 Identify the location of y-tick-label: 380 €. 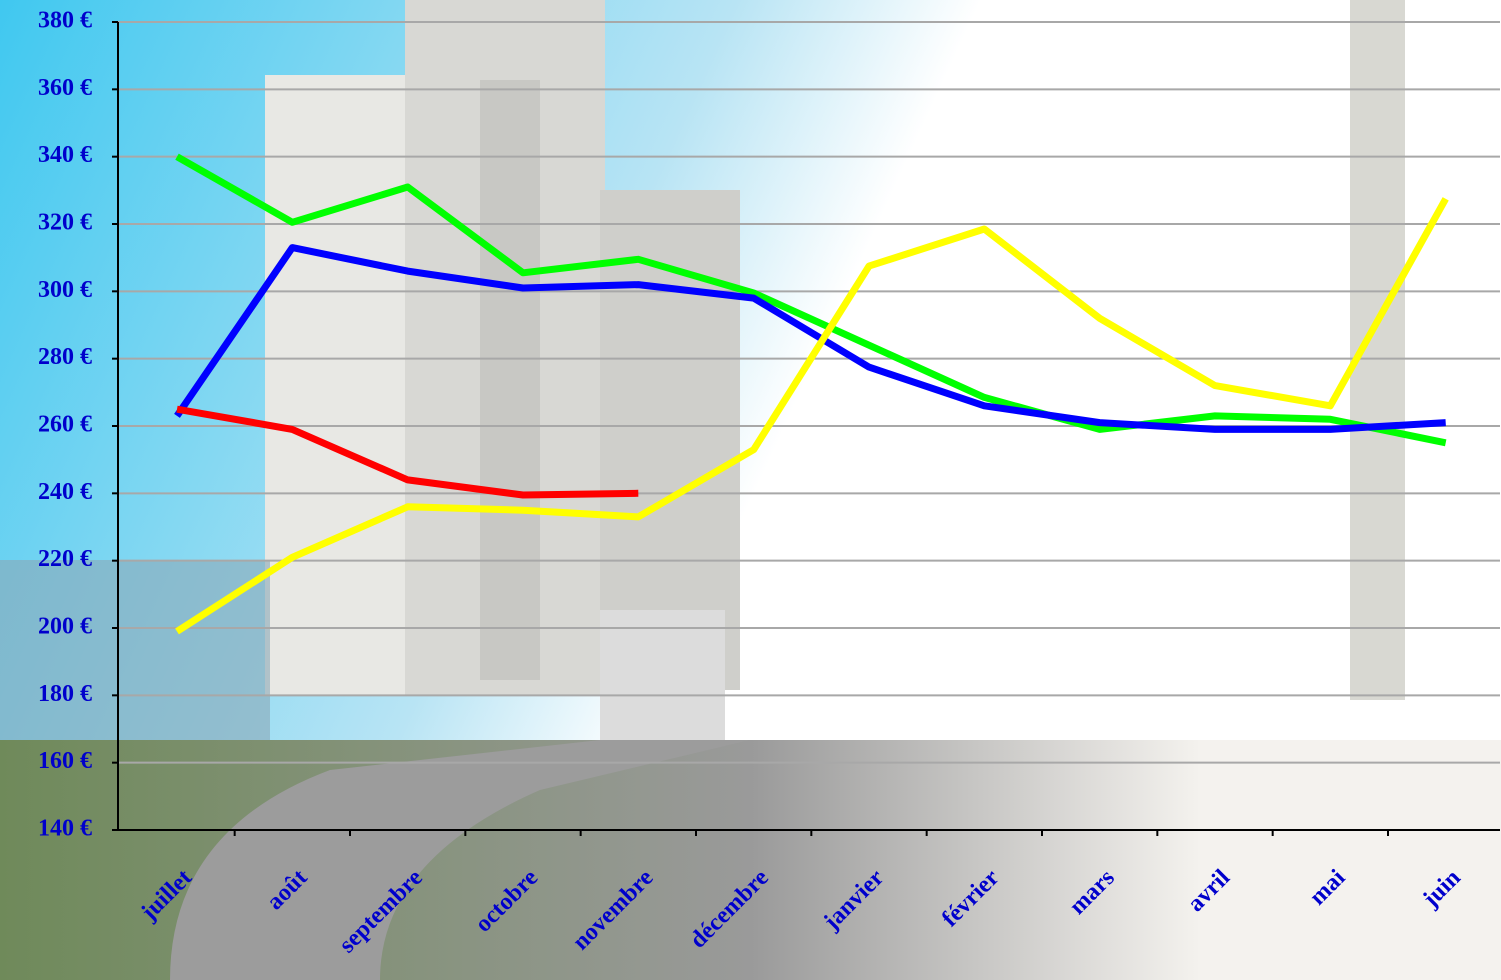
(65, 21).